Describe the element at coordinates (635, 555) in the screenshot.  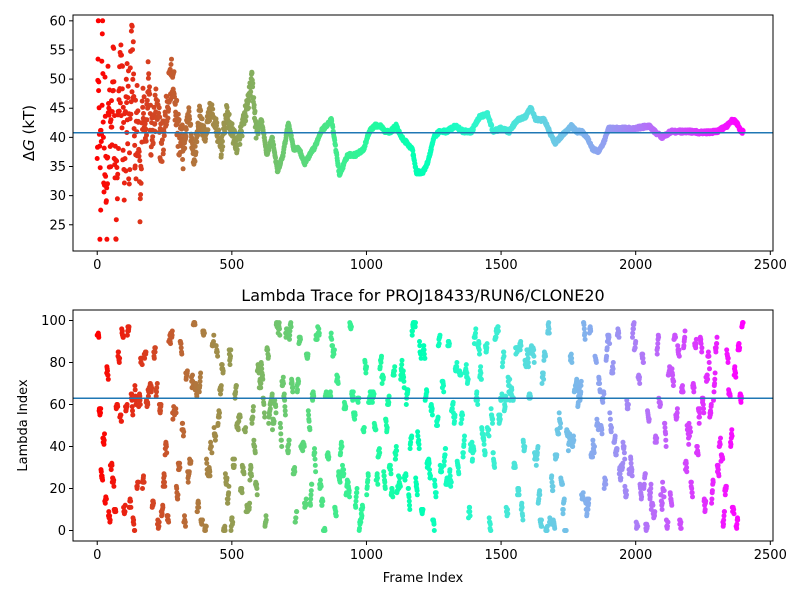
I see `x-tick-label: 2000` at that location.